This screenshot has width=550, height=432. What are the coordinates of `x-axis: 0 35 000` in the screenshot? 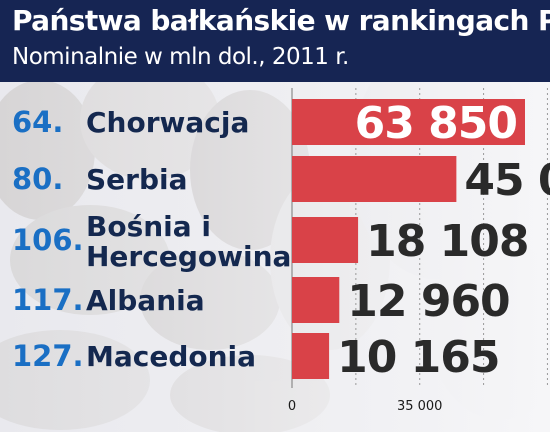 It's located at (365, 406).